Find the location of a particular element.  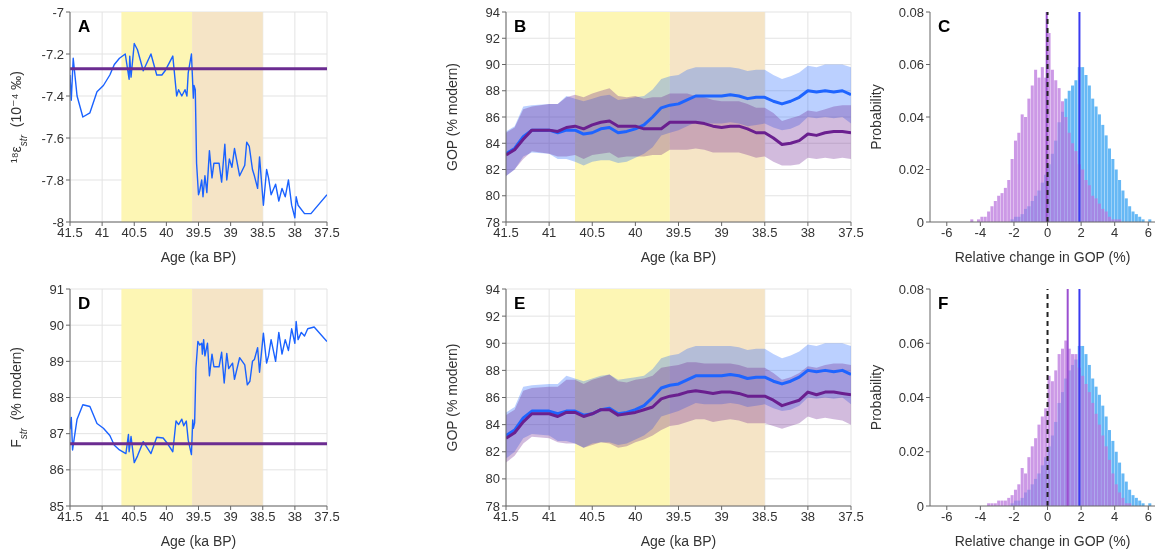

y-tick-label: -7.2 is located at coordinates (52, 54).